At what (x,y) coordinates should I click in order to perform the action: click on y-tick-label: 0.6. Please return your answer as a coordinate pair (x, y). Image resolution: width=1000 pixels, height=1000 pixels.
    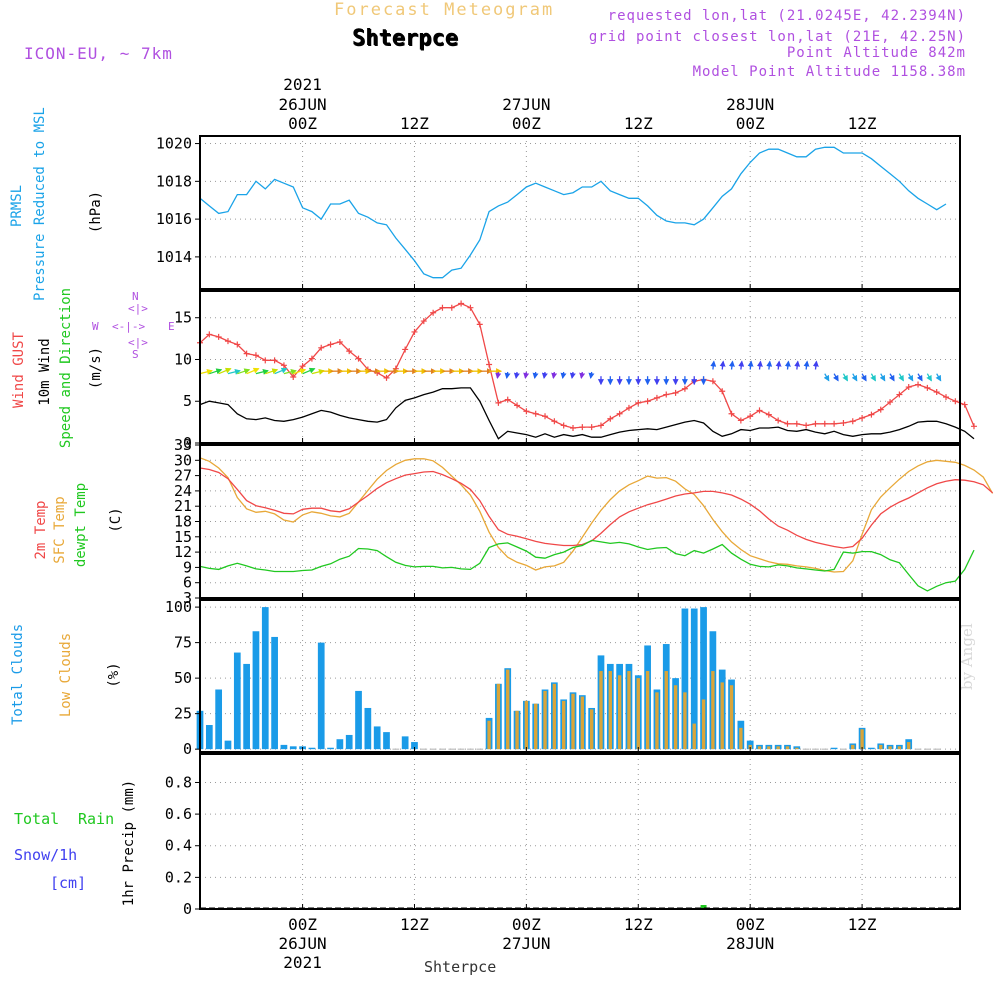
    Looking at the image, I should click on (178, 814).